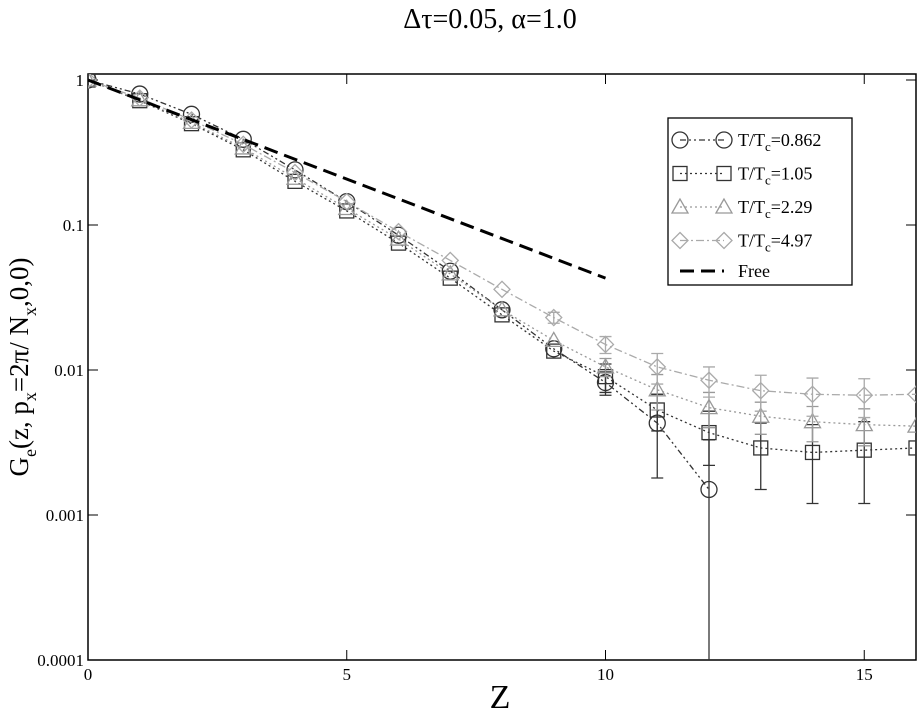 This screenshot has width=924, height=722. I want to click on chart-title: Δτ=0.05, α=1.0, so click(490, 19).